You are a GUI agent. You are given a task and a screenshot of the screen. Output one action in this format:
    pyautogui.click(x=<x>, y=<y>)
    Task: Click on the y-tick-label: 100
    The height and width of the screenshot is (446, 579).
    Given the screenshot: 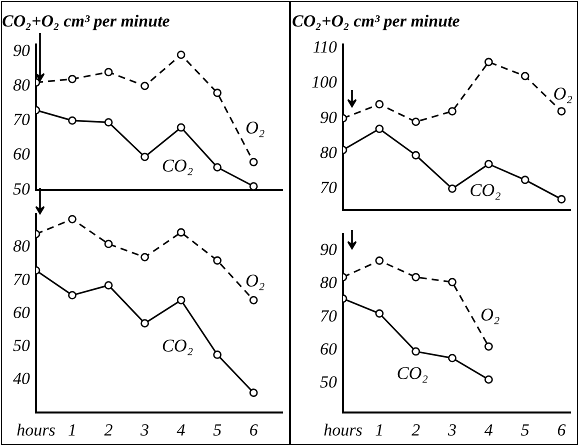 What is the action you would take?
    pyautogui.click(x=325, y=82)
    